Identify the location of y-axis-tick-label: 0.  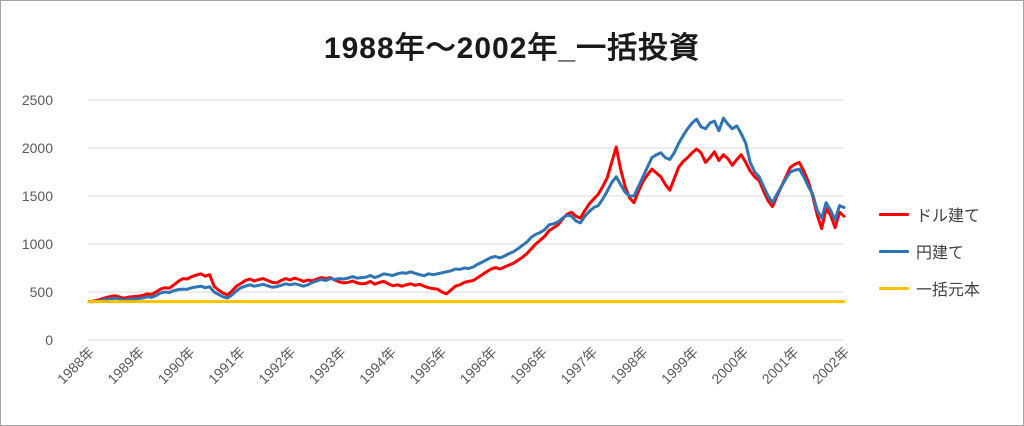
(49, 340).